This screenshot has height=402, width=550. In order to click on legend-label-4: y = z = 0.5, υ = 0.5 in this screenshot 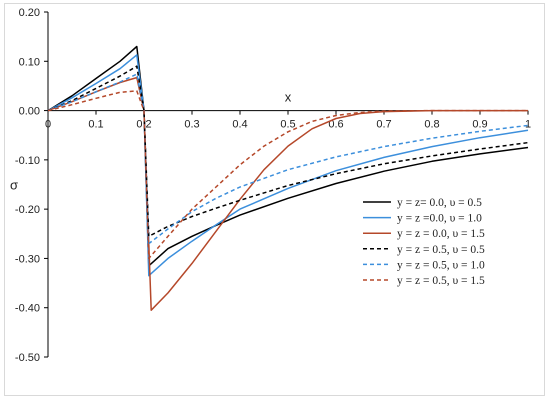, I will do `click(441, 250)`.